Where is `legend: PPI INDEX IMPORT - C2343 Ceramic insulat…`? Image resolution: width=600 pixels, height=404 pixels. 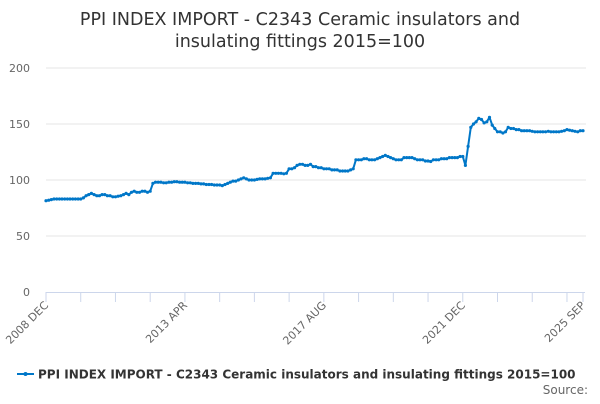
legend: PPI INDEX IMPORT - C2343 Ceramic insulat… is located at coordinates (296, 375).